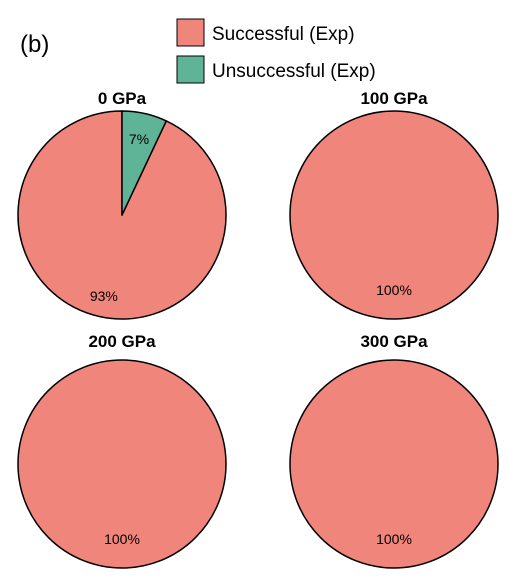  Describe the element at coordinates (394, 98) in the screenshot. I see `pie-title: 100 GPa` at that location.